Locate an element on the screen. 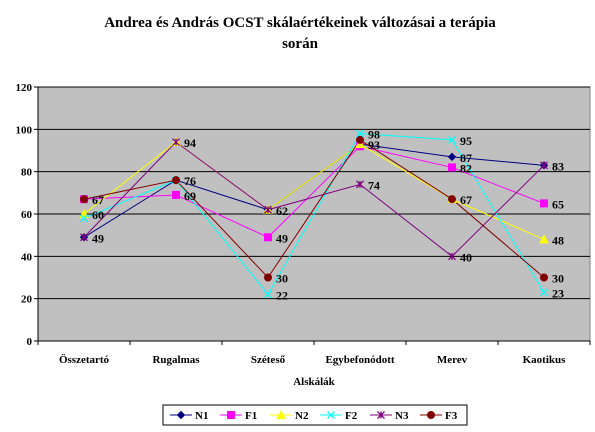 The width and height of the screenshot is (595, 432). data-label: 40 is located at coordinates (466, 257).